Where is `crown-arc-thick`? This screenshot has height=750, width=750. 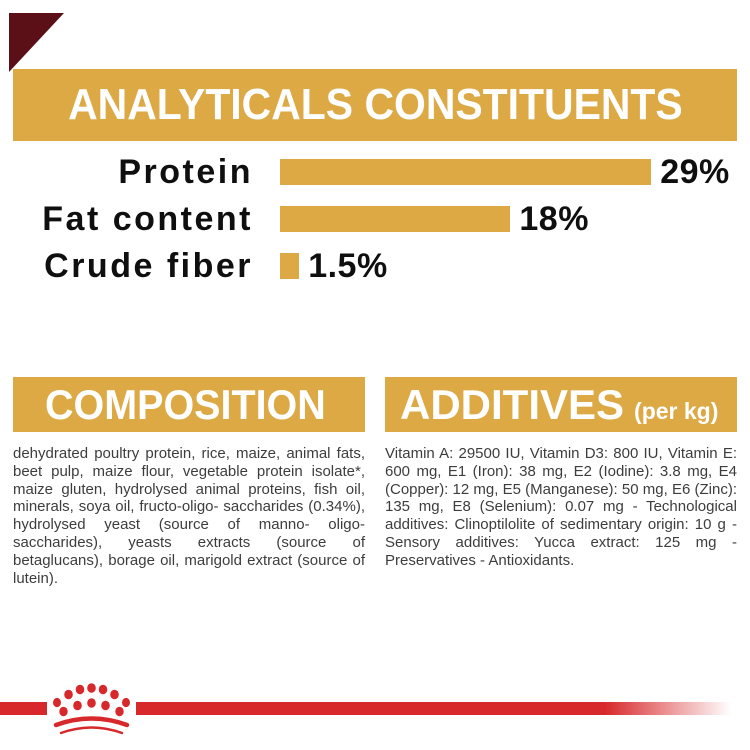 crown-arc-thick is located at coordinates (91, 722).